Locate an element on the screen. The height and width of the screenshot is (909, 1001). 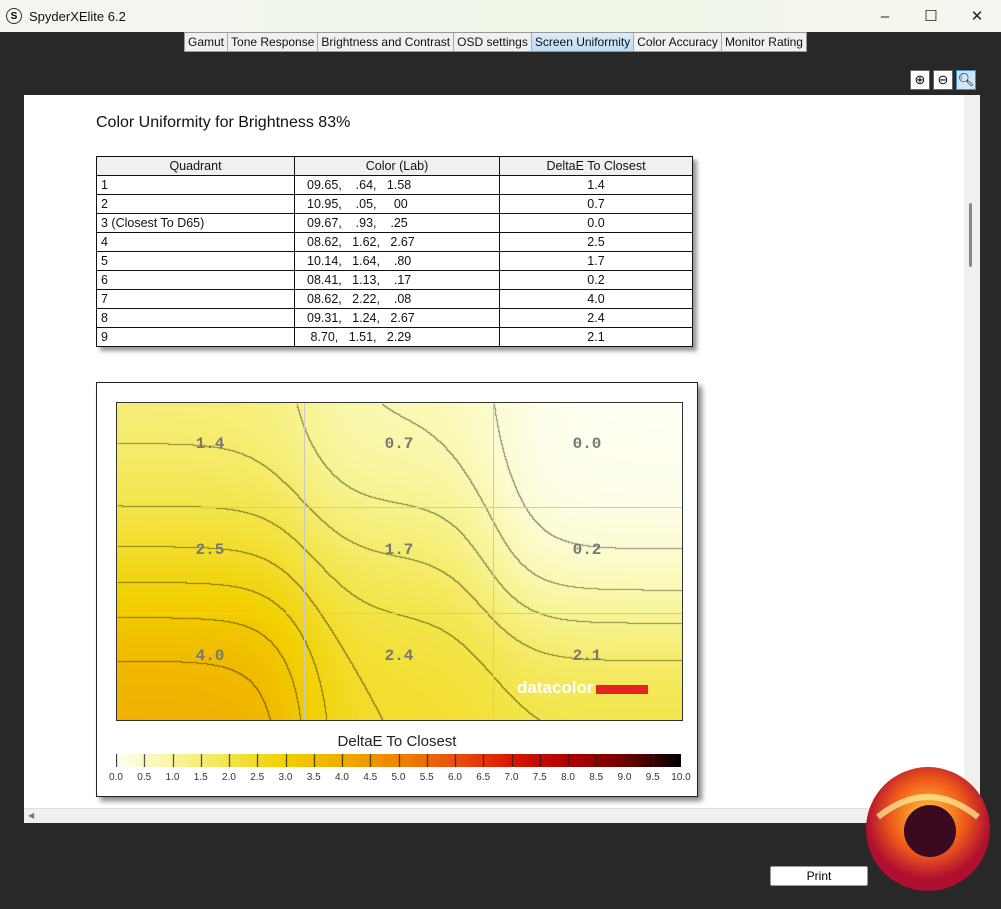
close-button: ✕ is located at coordinates (977, 16).